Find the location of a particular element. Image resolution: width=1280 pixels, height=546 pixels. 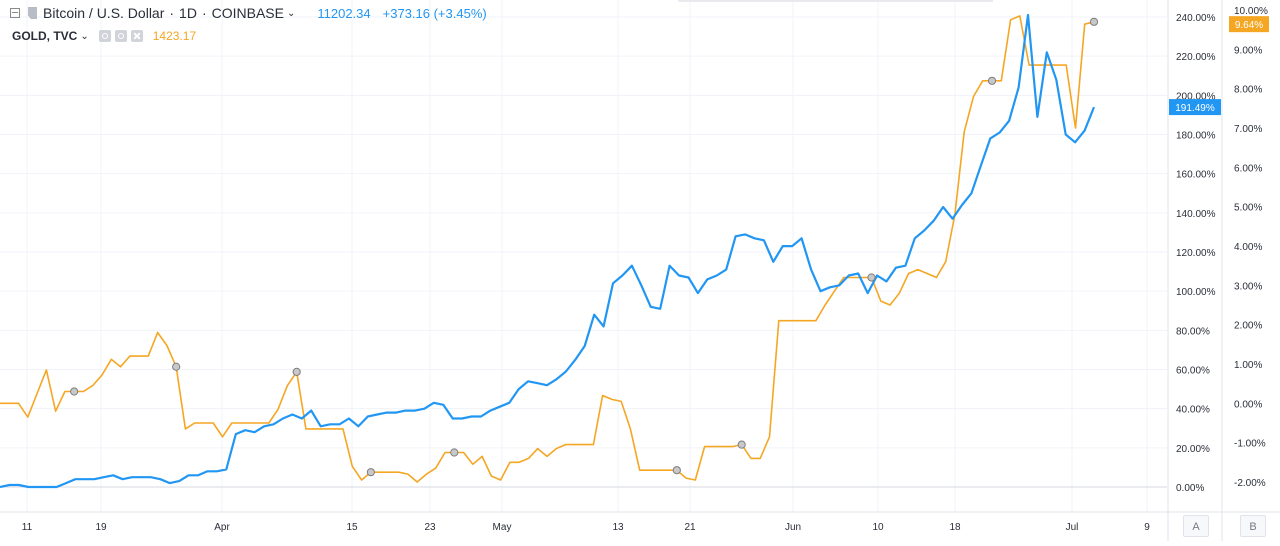

axis-a-button: A is located at coordinates (1196, 526).